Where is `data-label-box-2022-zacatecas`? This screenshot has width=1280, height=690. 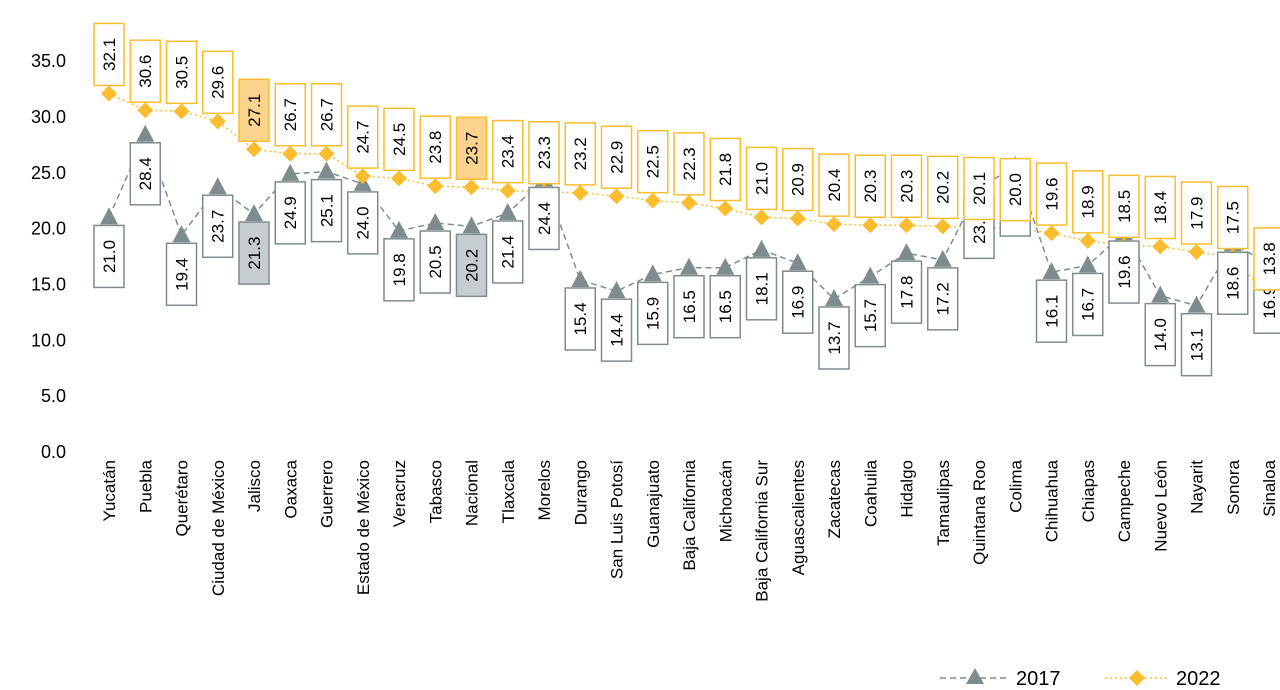 data-label-box-2022-zacatecas is located at coordinates (834, 185).